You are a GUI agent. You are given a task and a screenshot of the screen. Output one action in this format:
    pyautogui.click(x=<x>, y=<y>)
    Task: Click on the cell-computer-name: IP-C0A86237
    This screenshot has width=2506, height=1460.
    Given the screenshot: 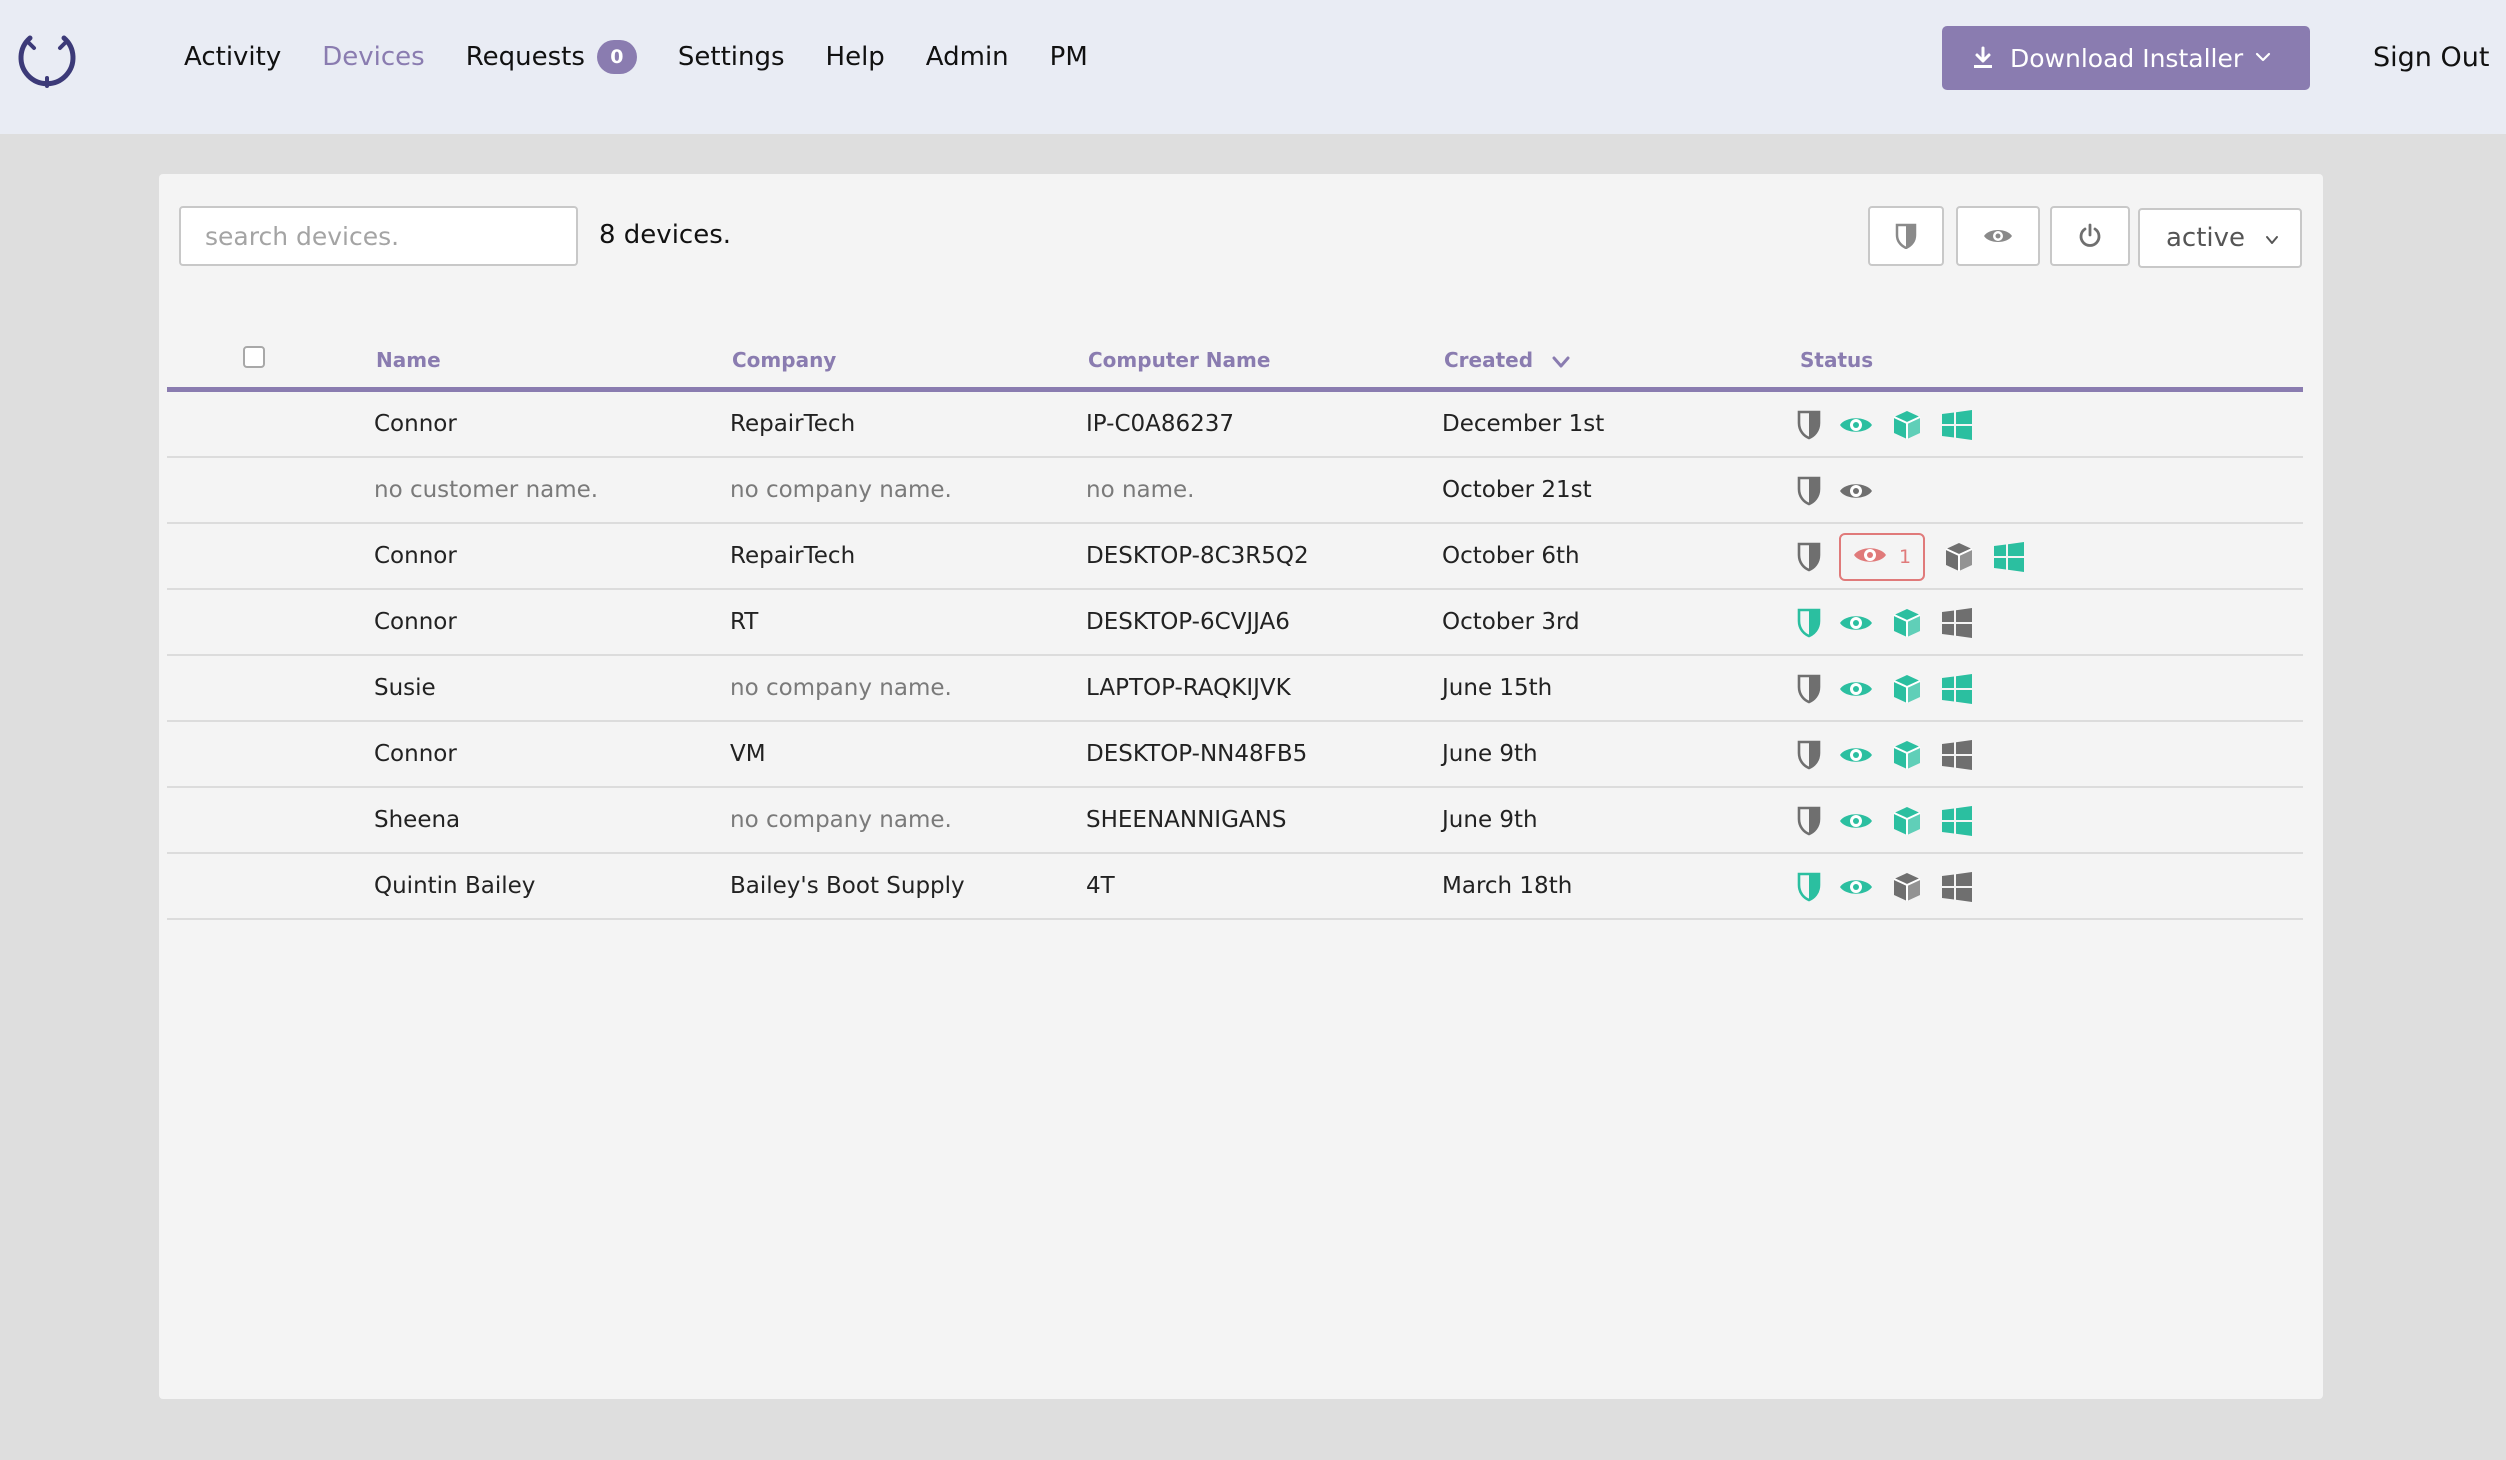 What is the action you would take?
    pyautogui.click(x=1160, y=424)
    